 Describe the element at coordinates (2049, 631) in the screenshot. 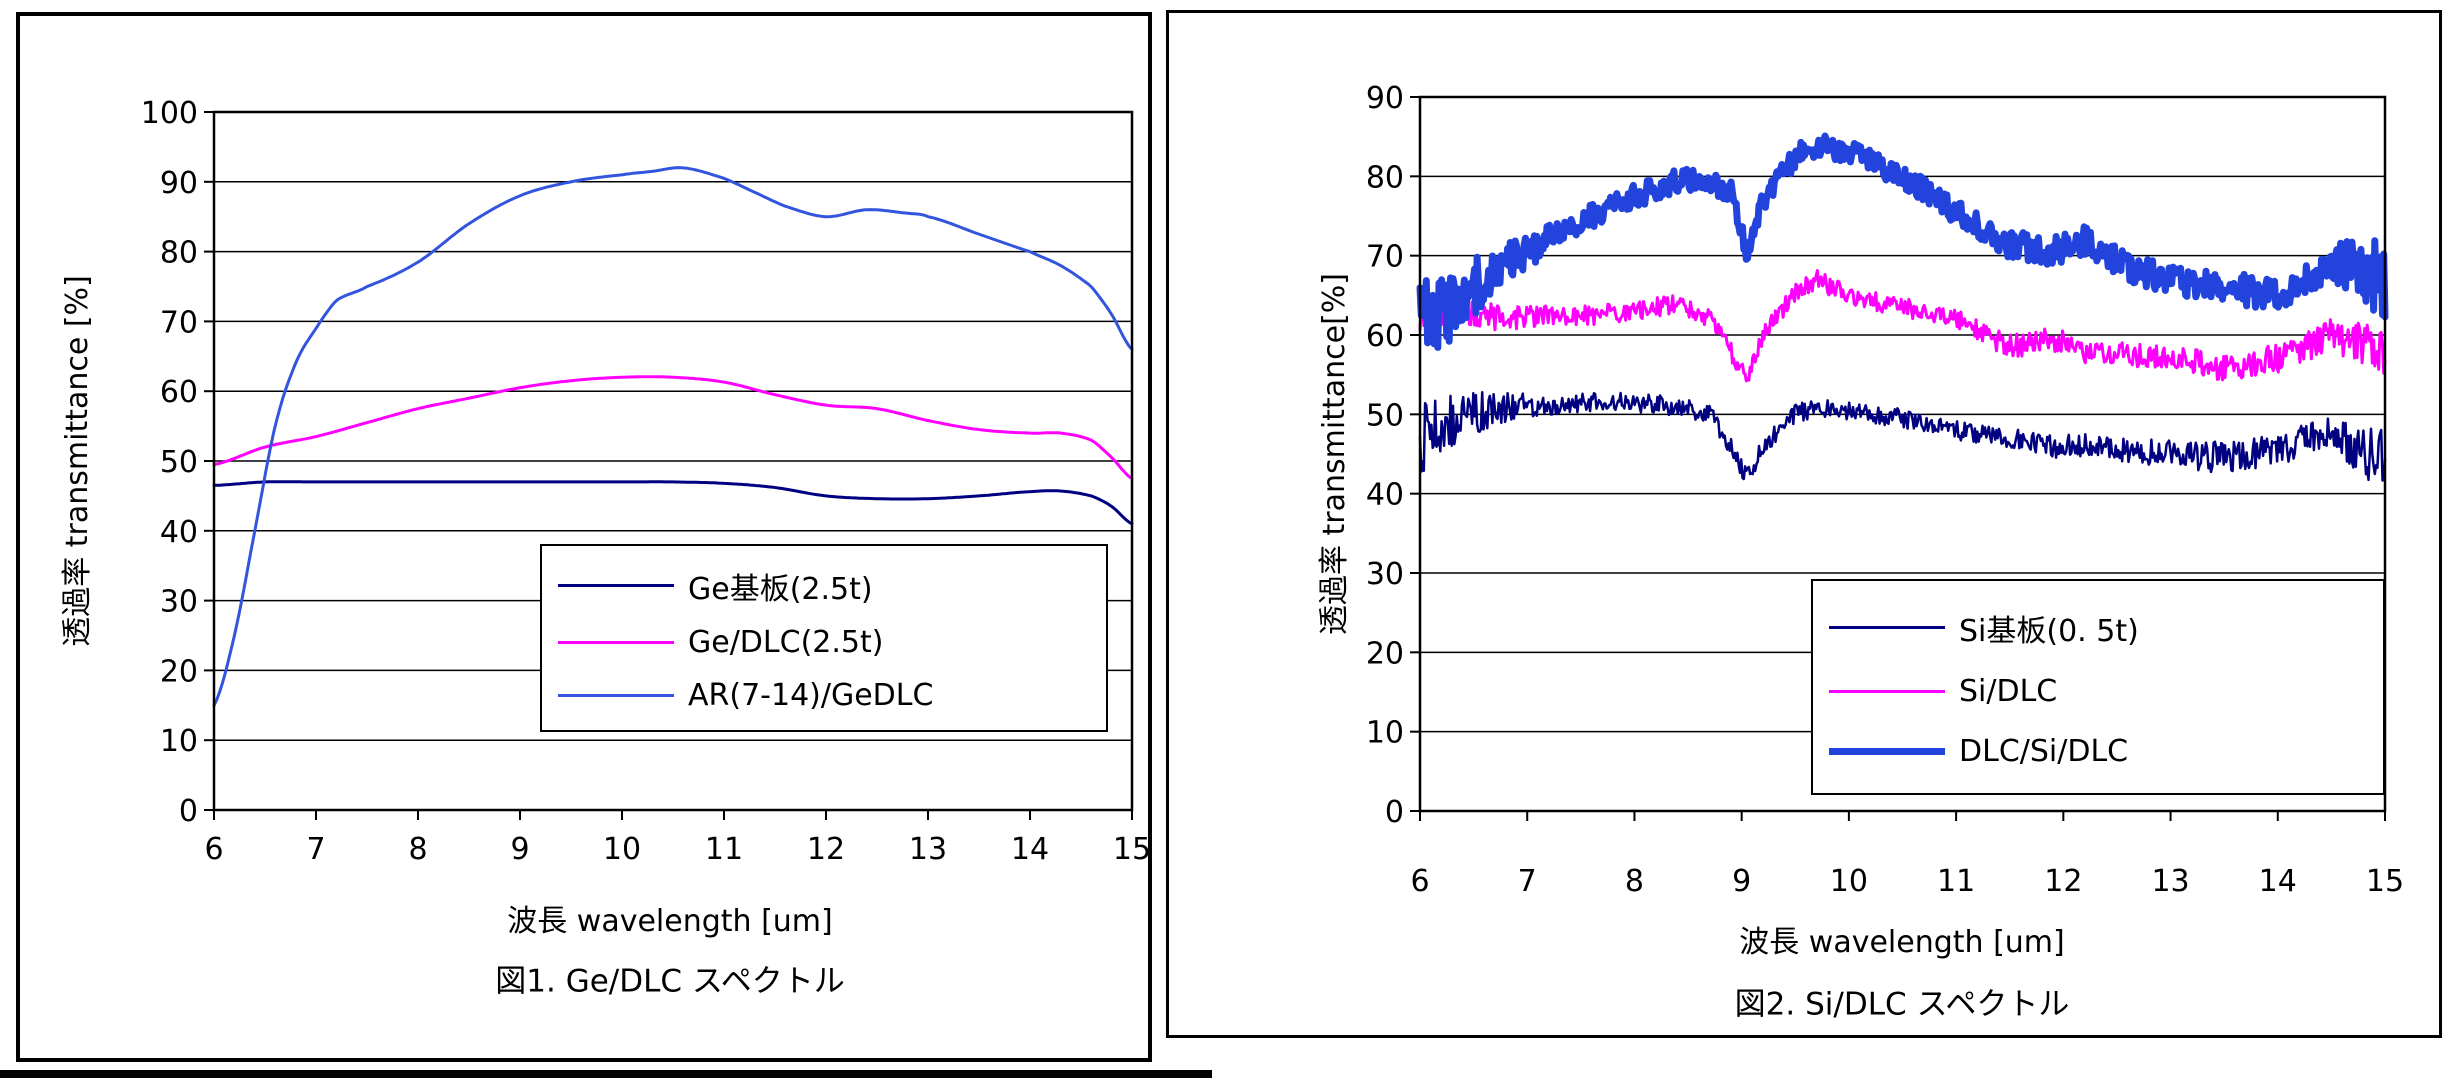

I see `legend-label: Si基板(0. 5t)` at that location.